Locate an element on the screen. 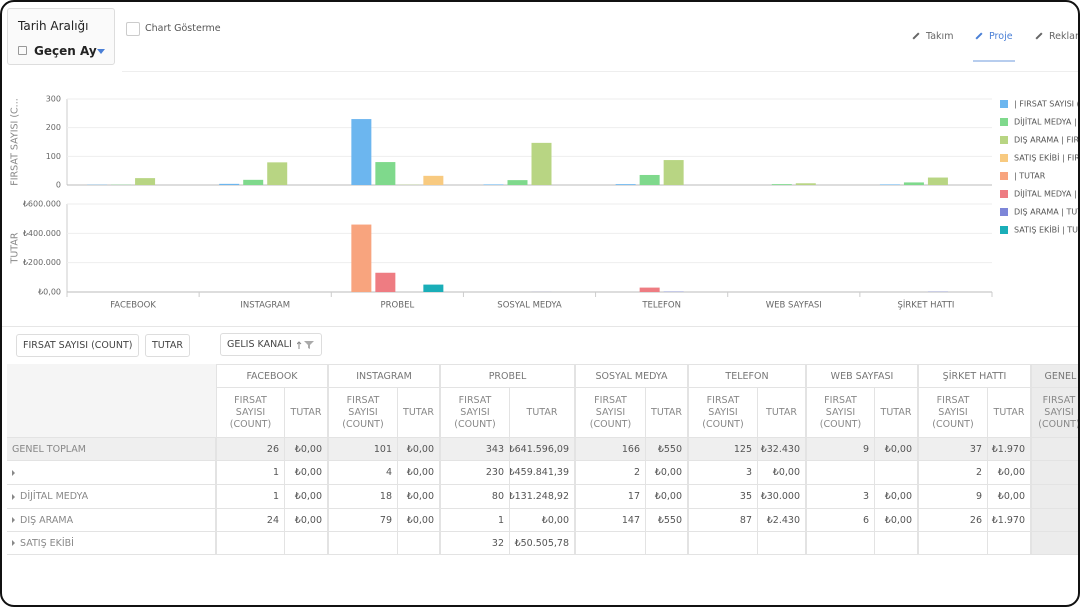 Image resolution: width=1080 pixels, height=607 pixels. value-cell: 166 is located at coordinates (610, 449).